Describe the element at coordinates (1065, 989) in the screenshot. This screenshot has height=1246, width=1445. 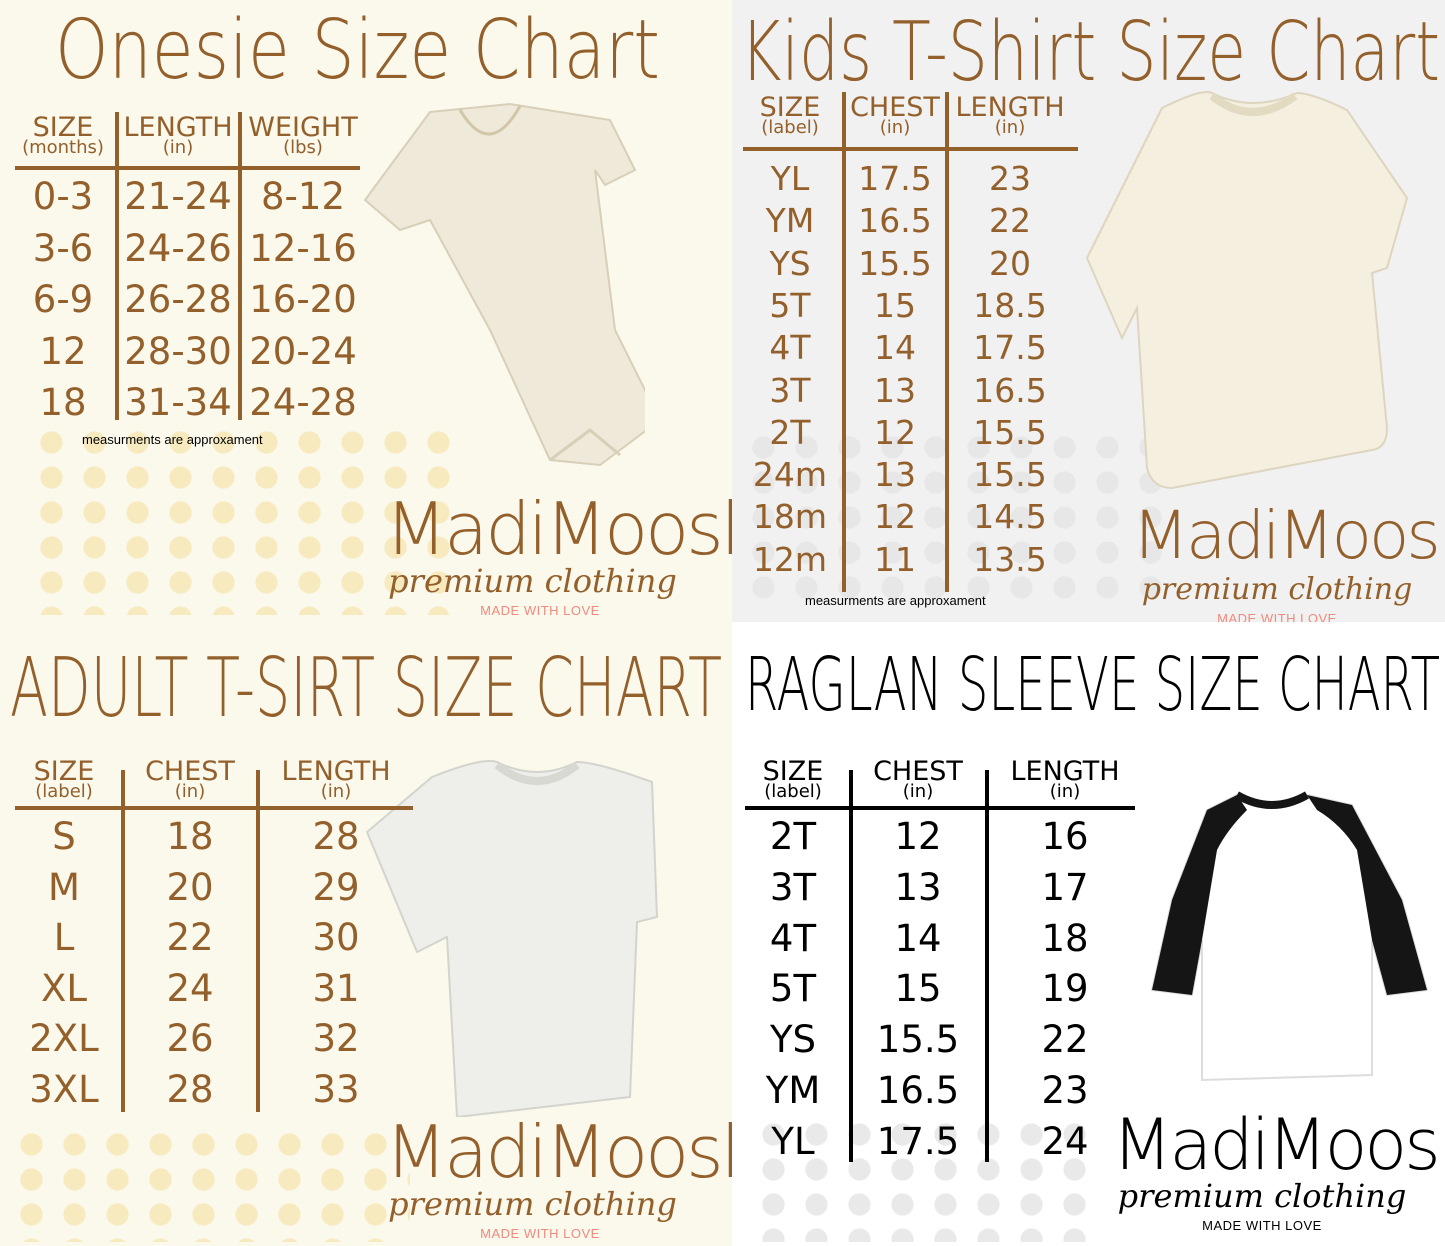
I see `table-cell: 19` at that location.